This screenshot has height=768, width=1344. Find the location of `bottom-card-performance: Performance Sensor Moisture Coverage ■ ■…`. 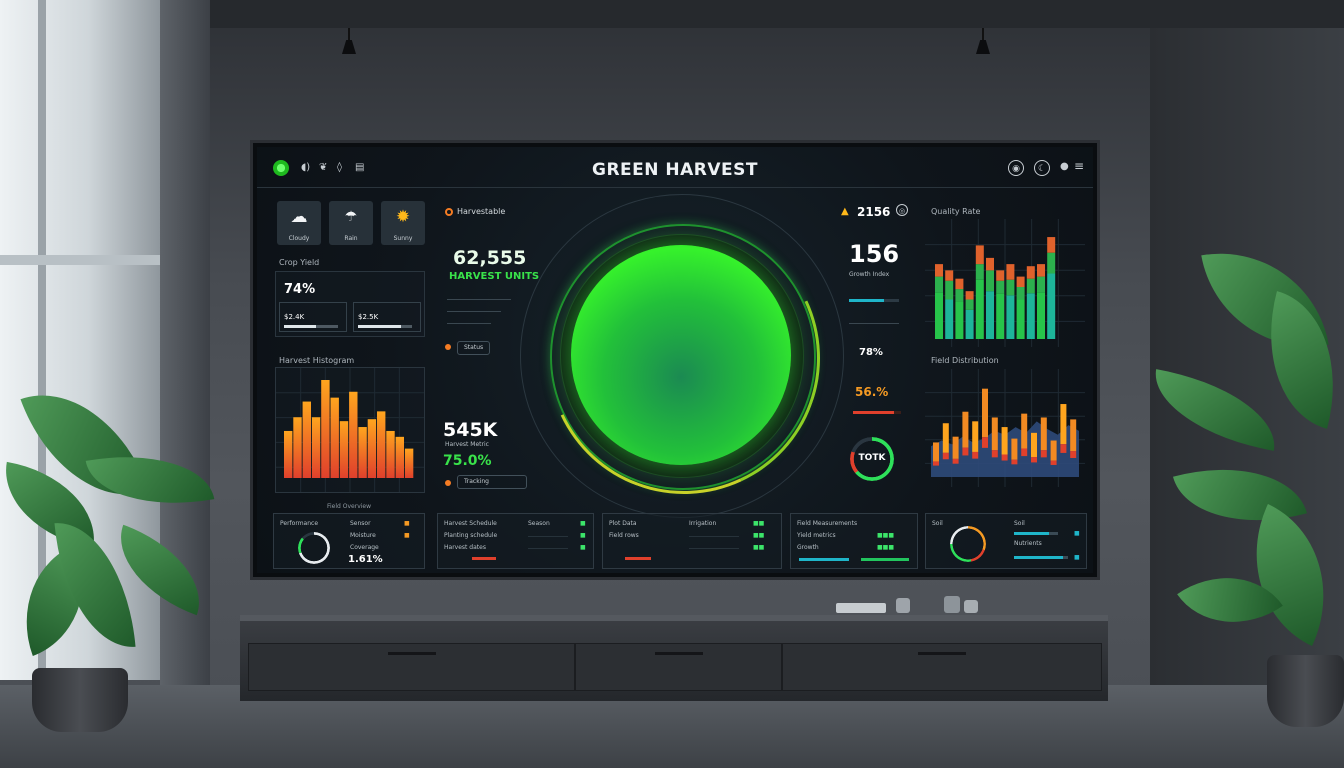

bottom-card-performance: Performance Sensor Moisture Coverage ■ ■… is located at coordinates (349, 541).